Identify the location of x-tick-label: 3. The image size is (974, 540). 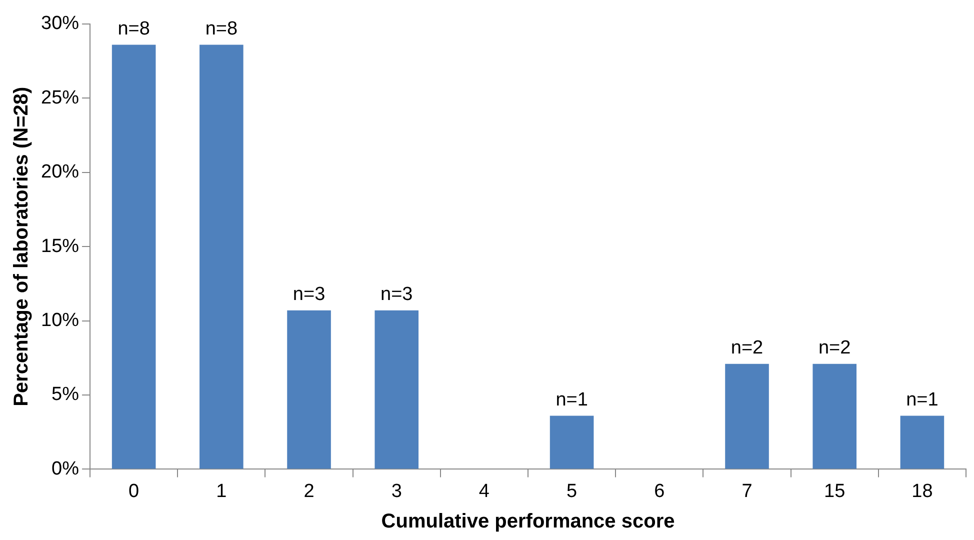
(396, 491).